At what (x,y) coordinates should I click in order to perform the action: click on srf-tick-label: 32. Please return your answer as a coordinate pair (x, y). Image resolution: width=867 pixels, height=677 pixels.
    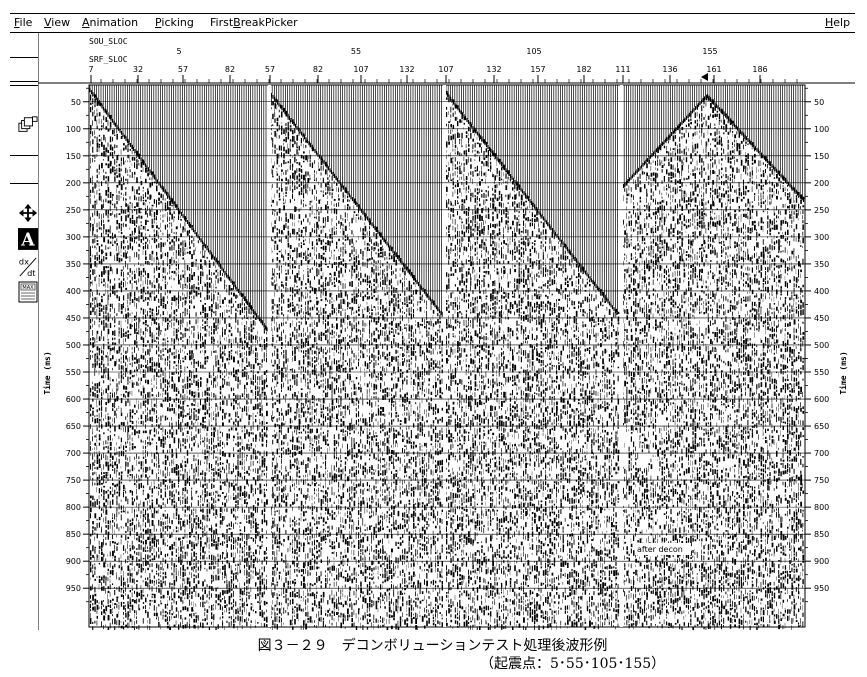
    Looking at the image, I should click on (138, 69).